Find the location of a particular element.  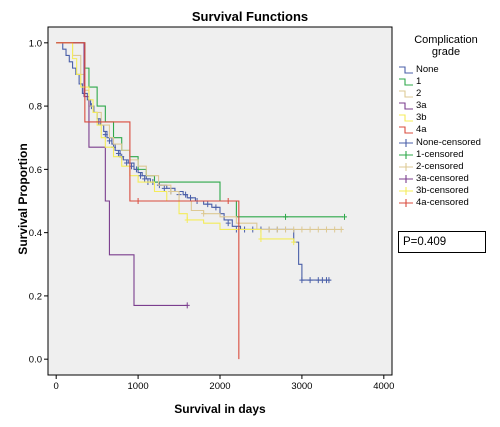

y-axis-label: Survival Proportion is located at coordinates (23, 199).